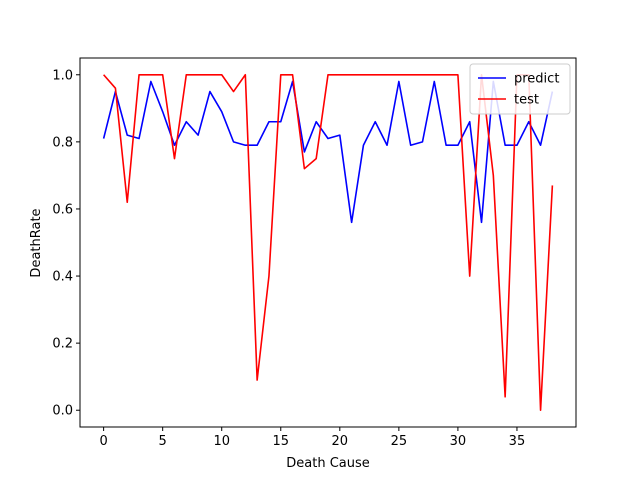 This screenshot has width=640, height=480. I want to click on x-tick-label: 30, so click(458, 441).